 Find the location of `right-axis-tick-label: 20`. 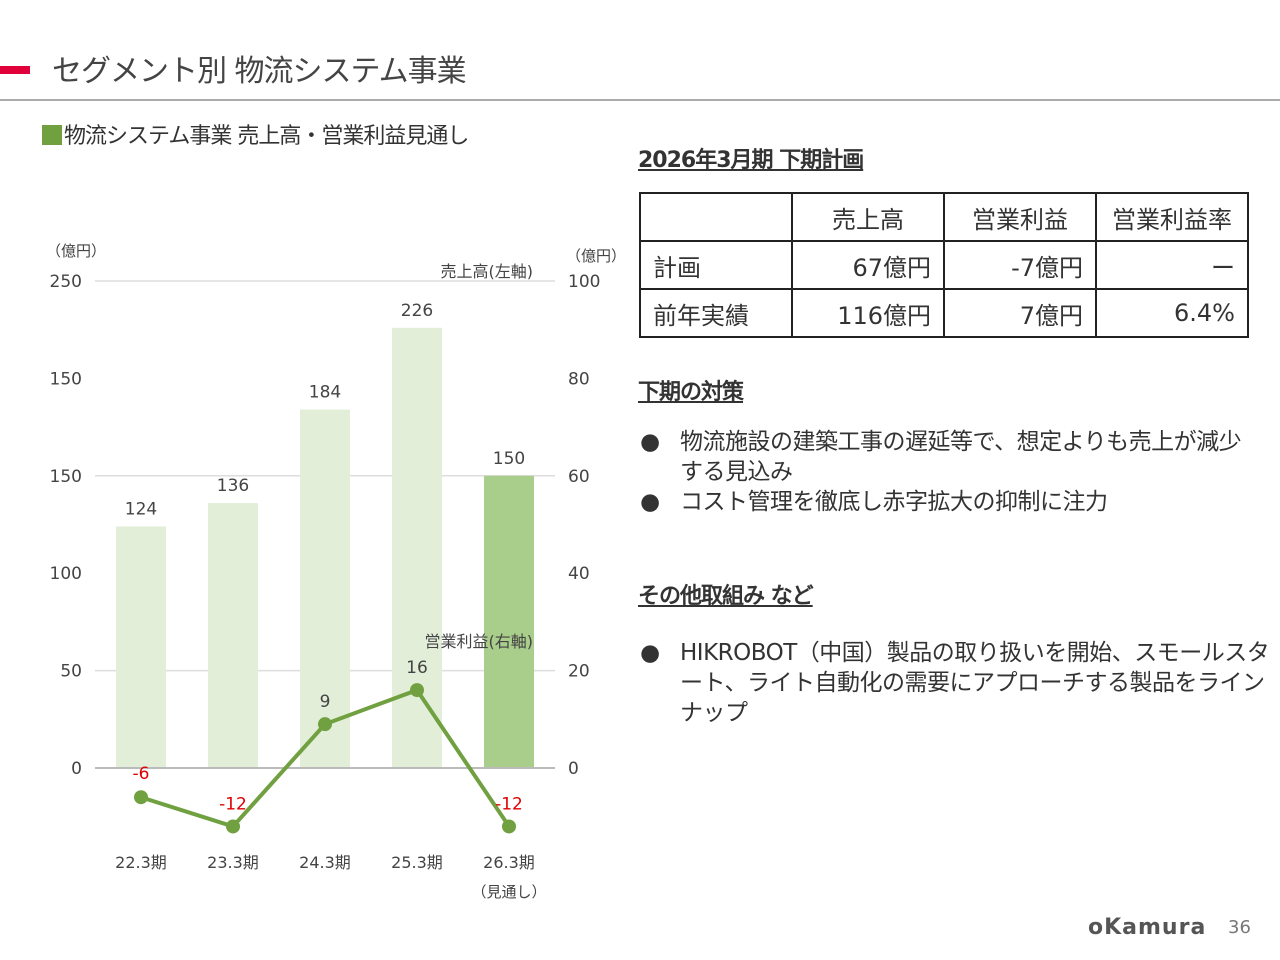

right-axis-tick-label: 20 is located at coordinates (579, 672).